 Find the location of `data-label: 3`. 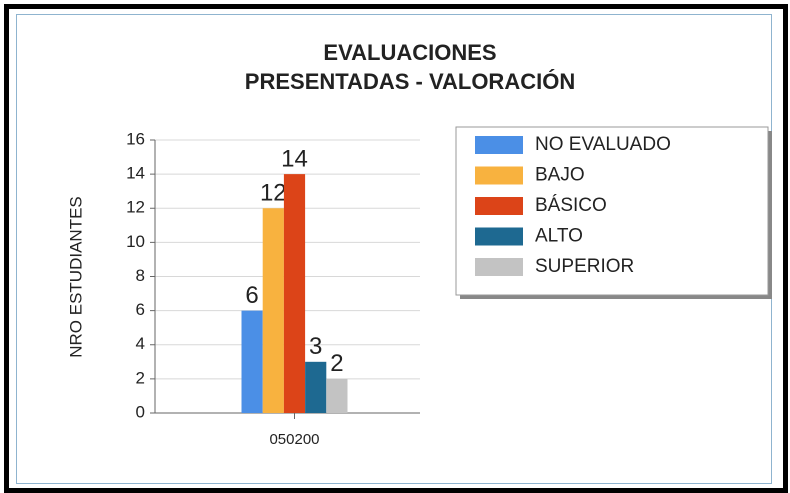

data-label: 3 is located at coordinates (315, 346).